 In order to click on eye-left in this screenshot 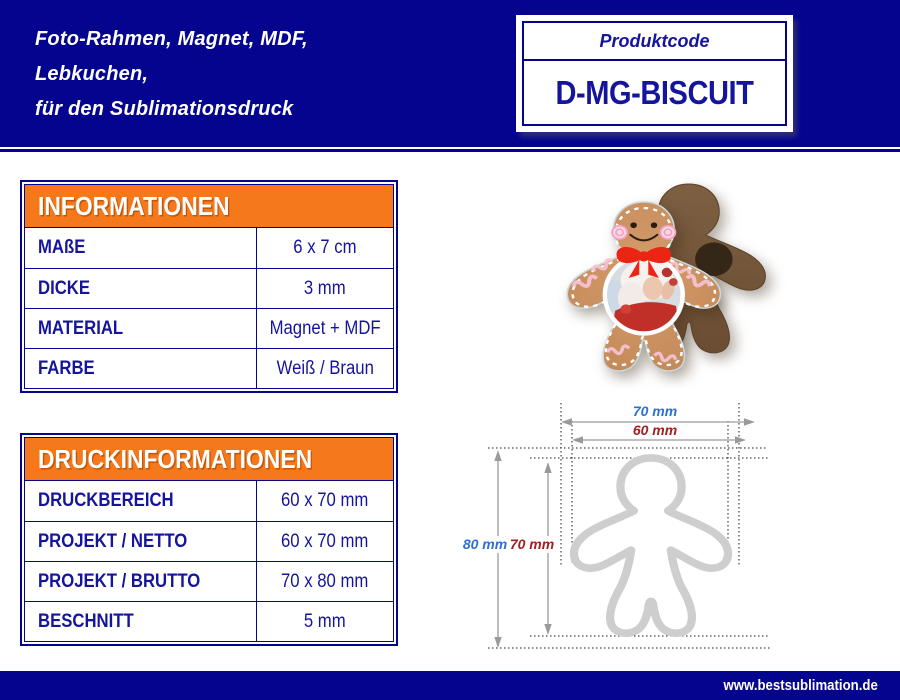, I will do `click(633, 225)`.